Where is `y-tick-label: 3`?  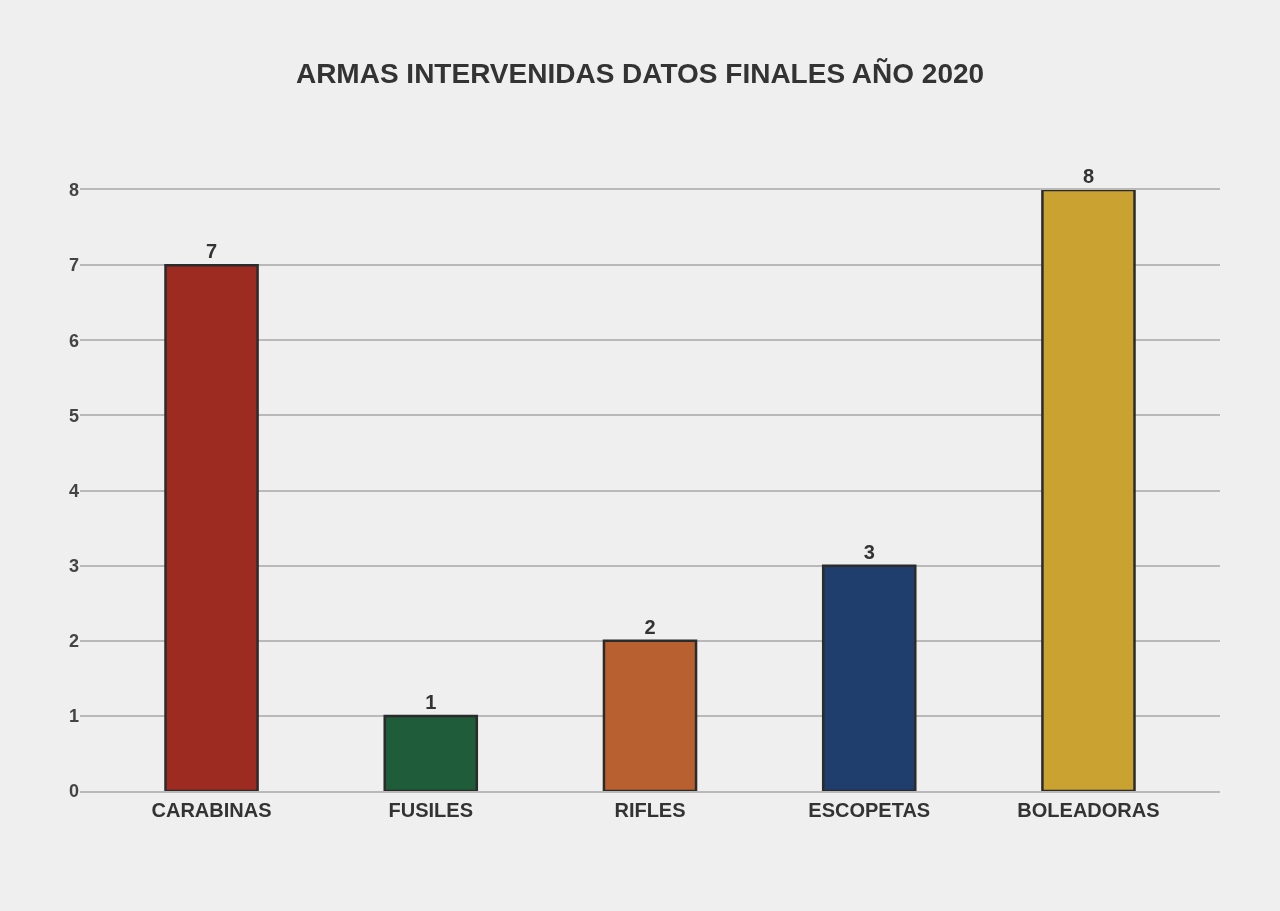 y-tick-label: 3 is located at coordinates (73, 565).